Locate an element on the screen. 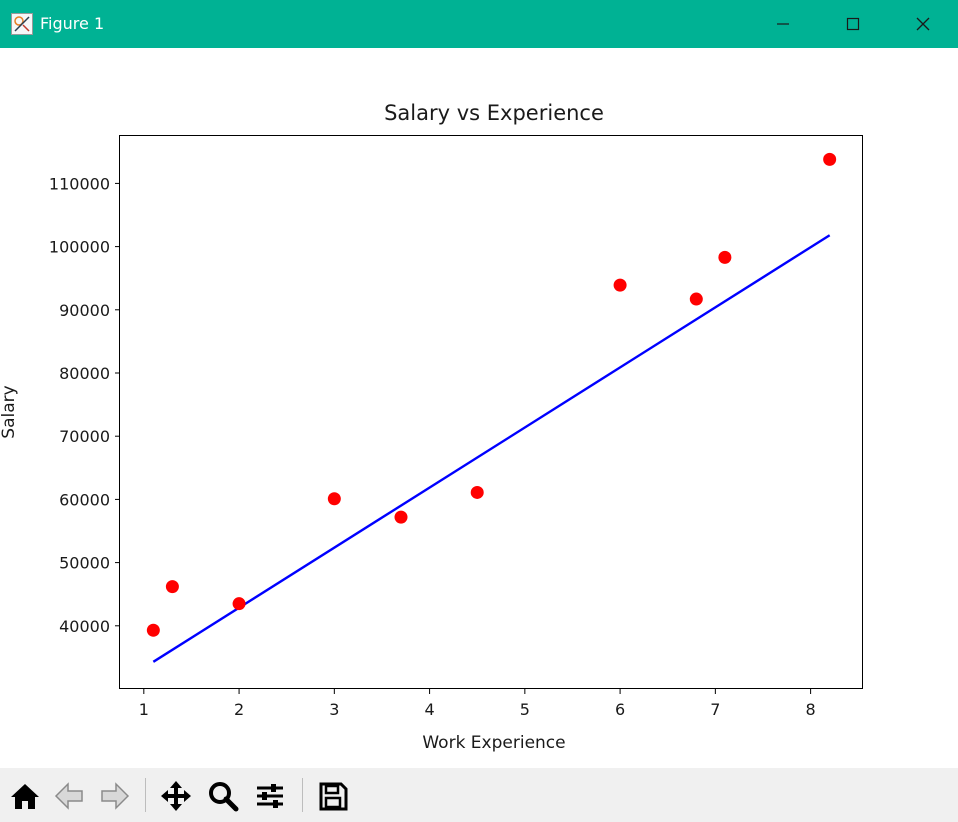 This screenshot has width=958, height=822. close-button is located at coordinates (923, 24).